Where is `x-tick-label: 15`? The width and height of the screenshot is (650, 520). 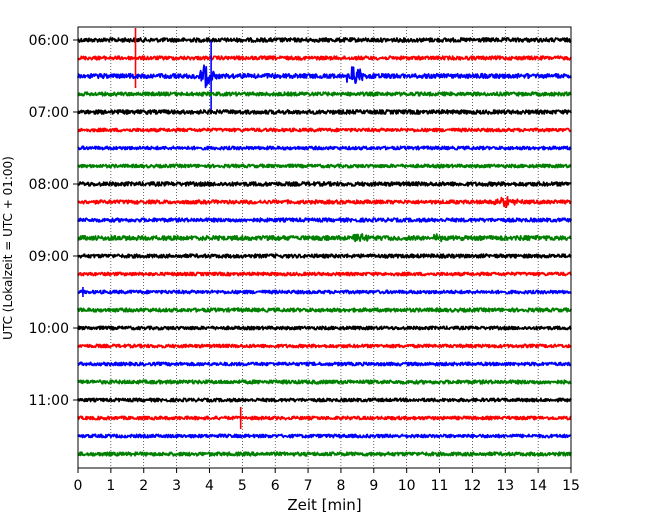 x-tick-label: 15 is located at coordinates (571, 486).